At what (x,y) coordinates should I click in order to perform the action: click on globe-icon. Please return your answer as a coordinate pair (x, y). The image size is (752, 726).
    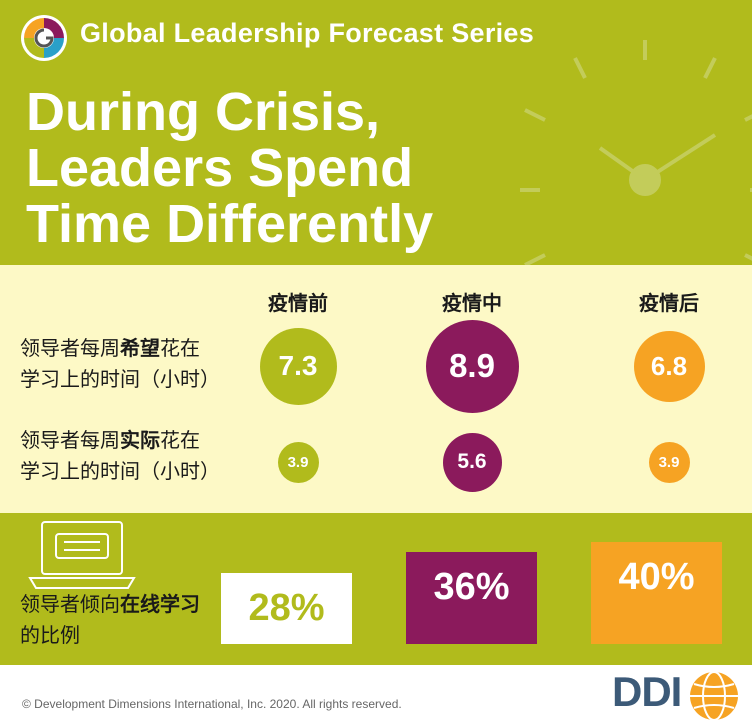
    Looking at the image, I should click on (714, 696).